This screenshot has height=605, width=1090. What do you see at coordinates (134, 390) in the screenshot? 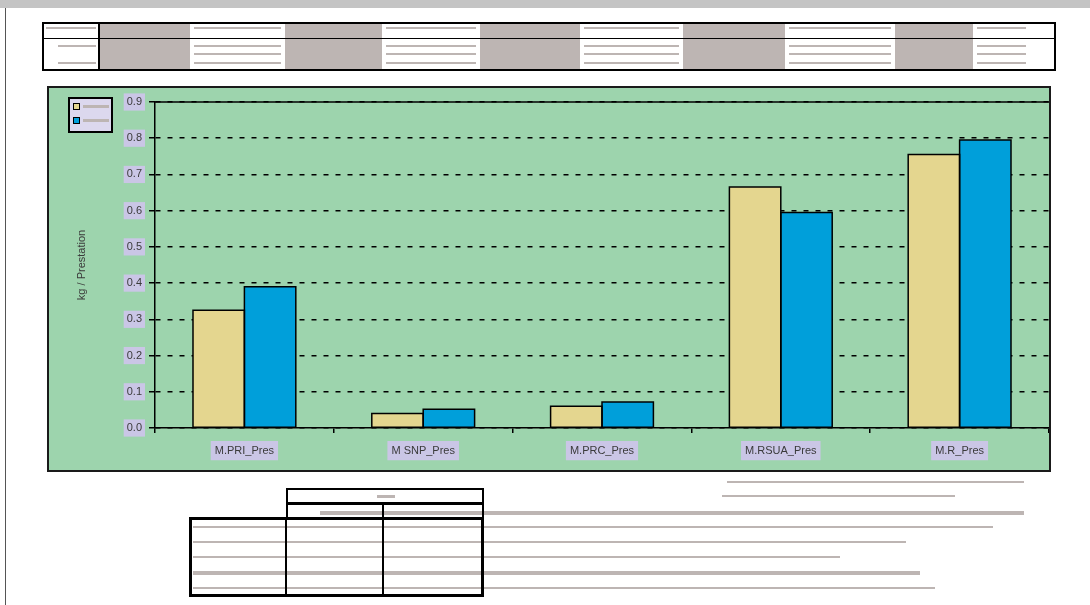
I see `y-tick-label: 0.1` at bounding box center [134, 390].